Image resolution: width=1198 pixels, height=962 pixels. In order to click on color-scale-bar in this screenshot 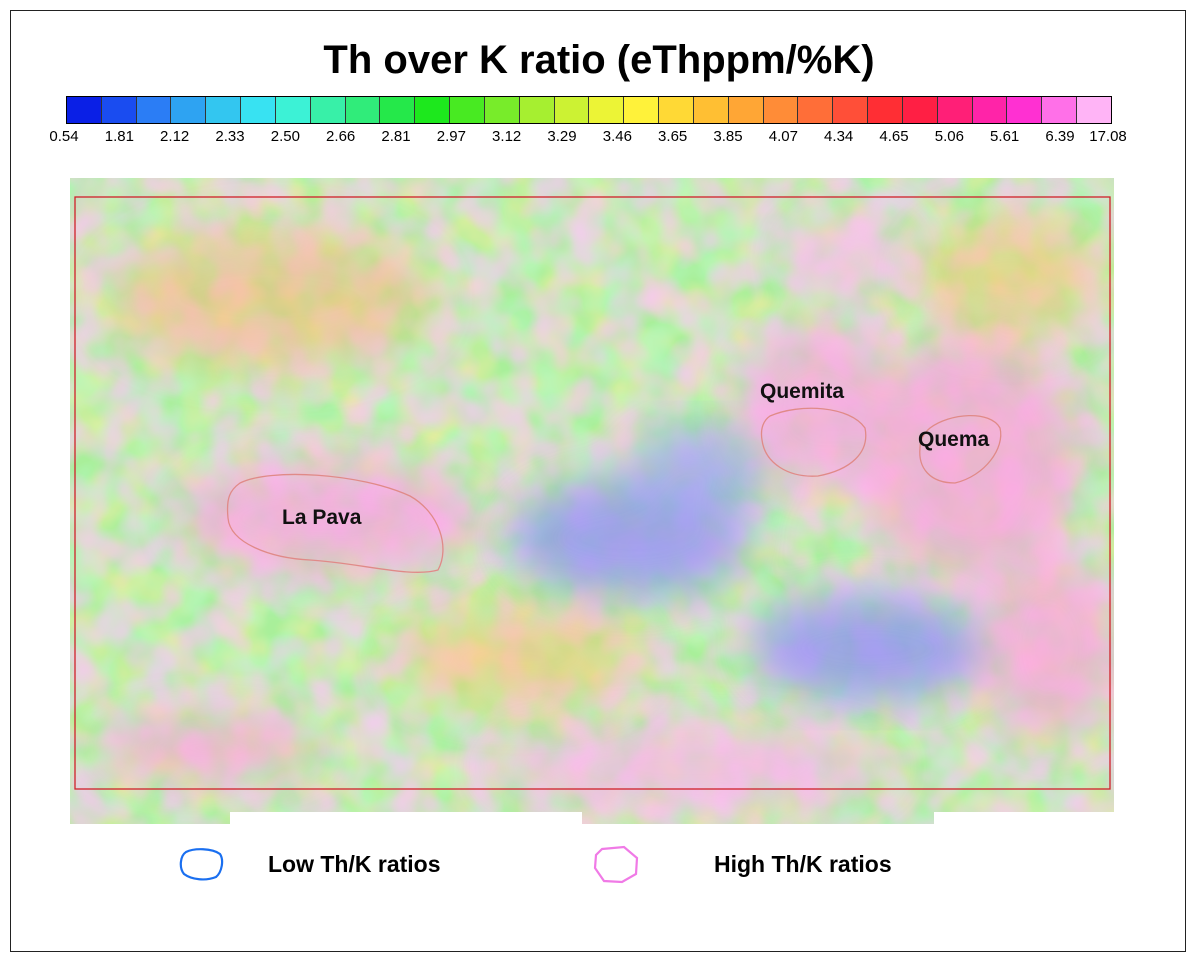, I will do `click(589, 110)`.